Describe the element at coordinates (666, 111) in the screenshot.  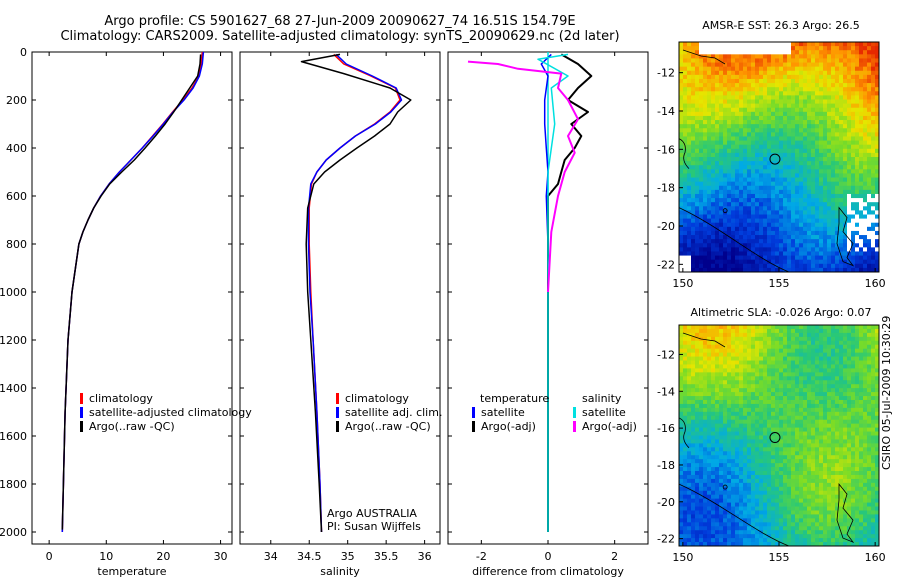
I see `map-ytick-label: -14` at that location.